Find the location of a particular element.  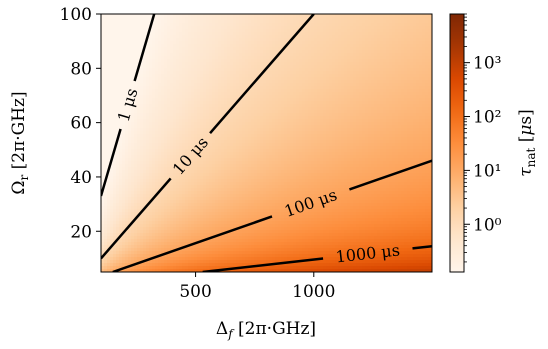

y-tick-label: 80 is located at coordinates (81, 69).